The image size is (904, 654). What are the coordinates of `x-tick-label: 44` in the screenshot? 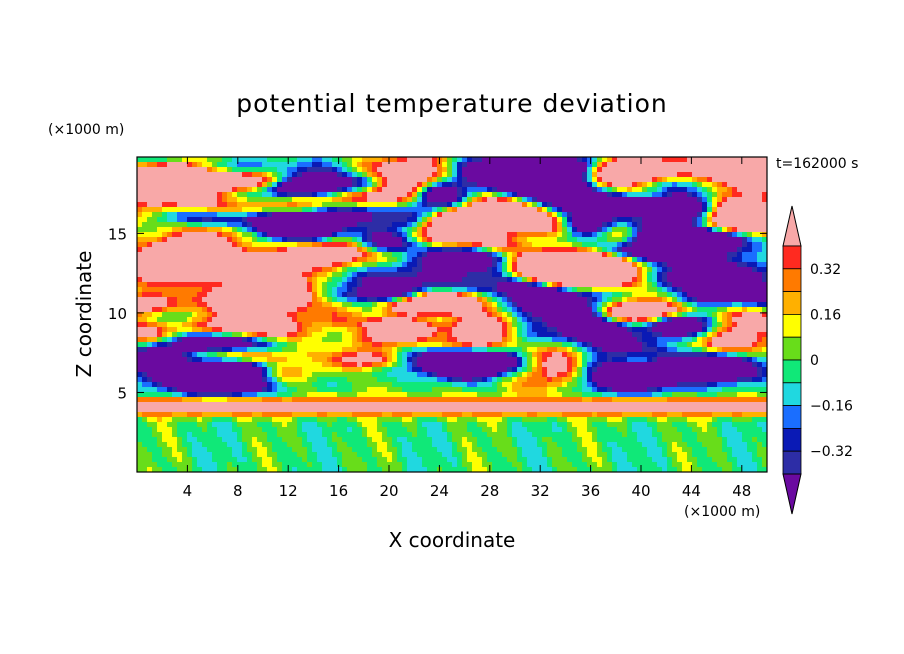 It's located at (691, 491).